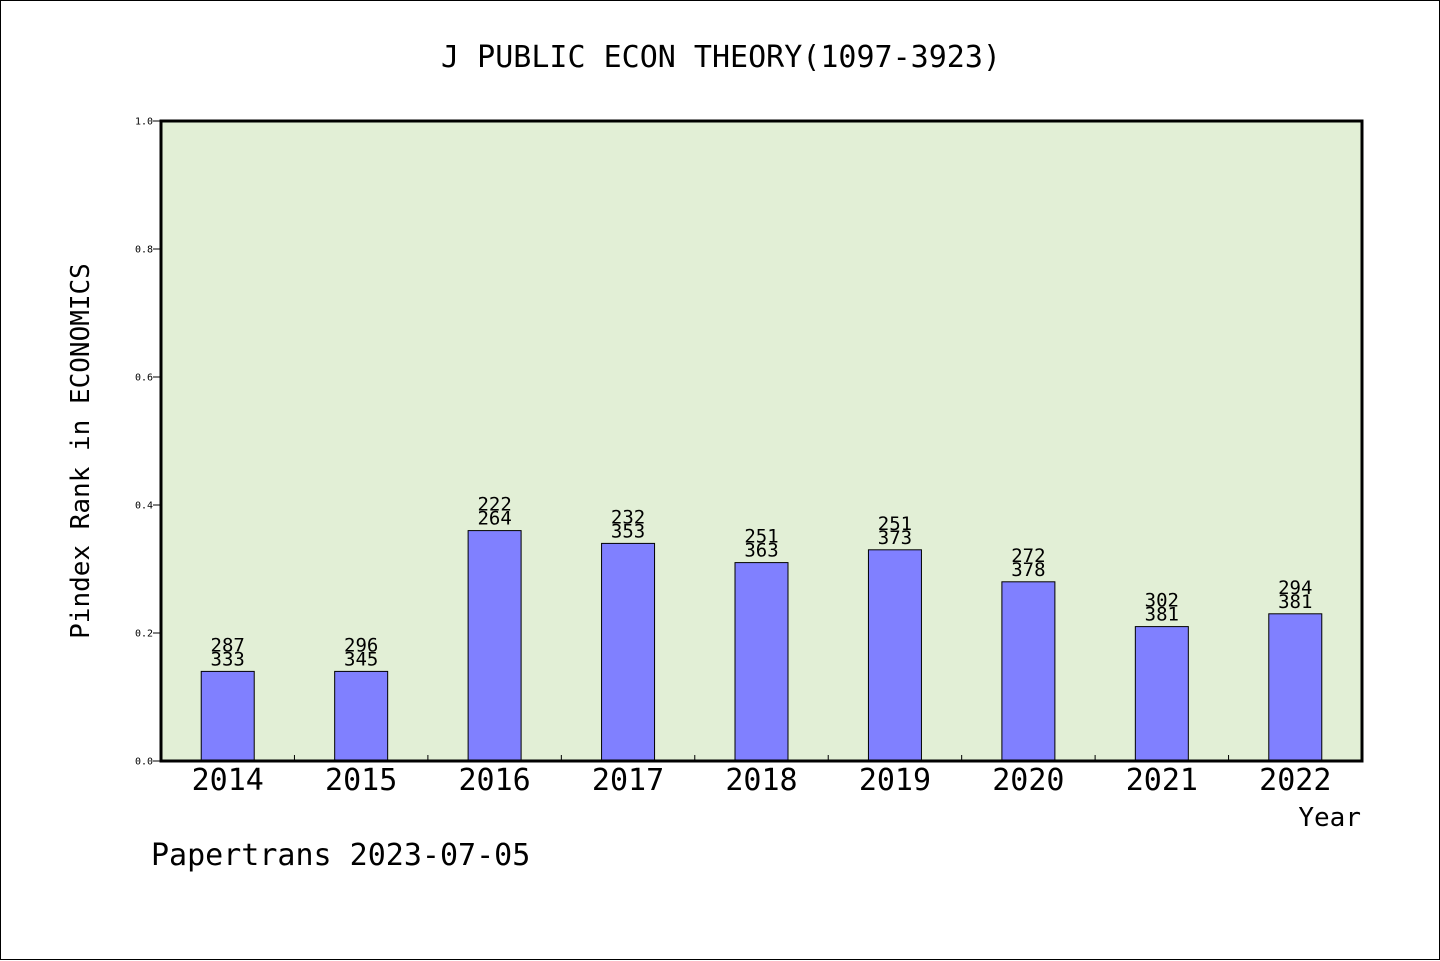  What do you see at coordinates (340, 855) in the screenshot?
I see `footer-source-date: Papertrans 2023-07-05` at bounding box center [340, 855].